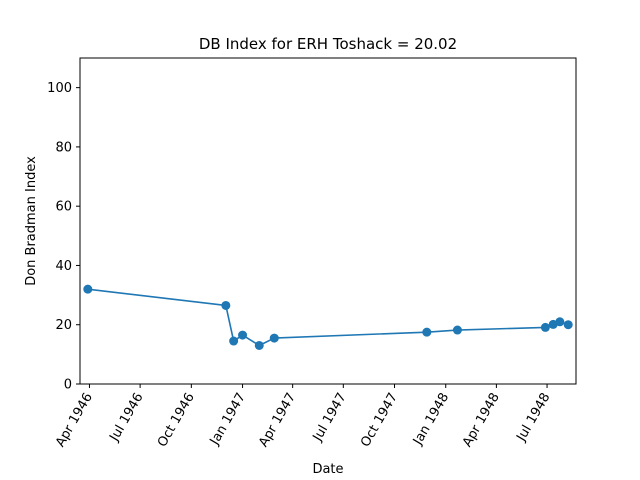 The image size is (640, 480). I want to click on y-tick-label: 60, so click(63, 207).